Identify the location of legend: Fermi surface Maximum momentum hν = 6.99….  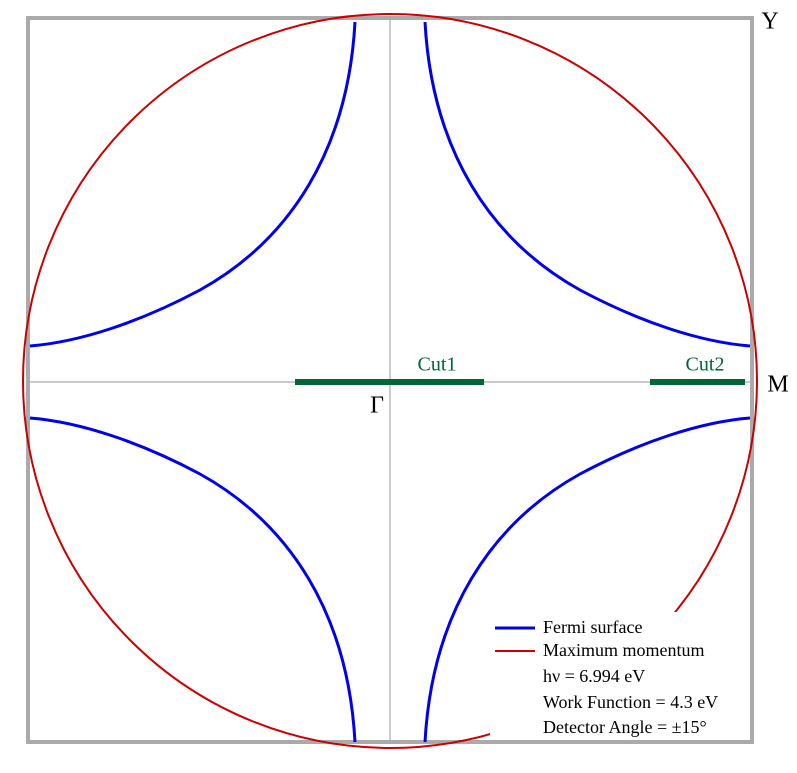
(619, 676).